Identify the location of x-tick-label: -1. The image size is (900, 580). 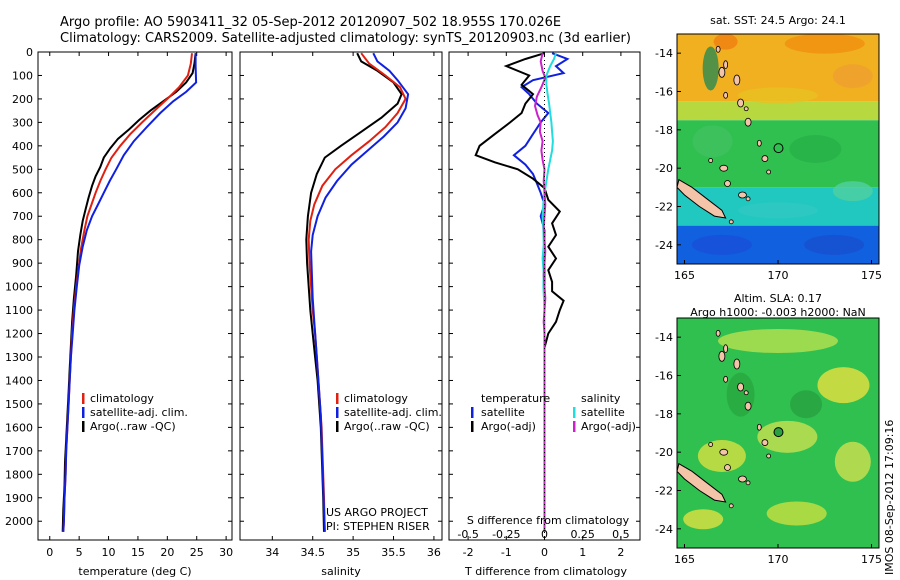
(506, 552).